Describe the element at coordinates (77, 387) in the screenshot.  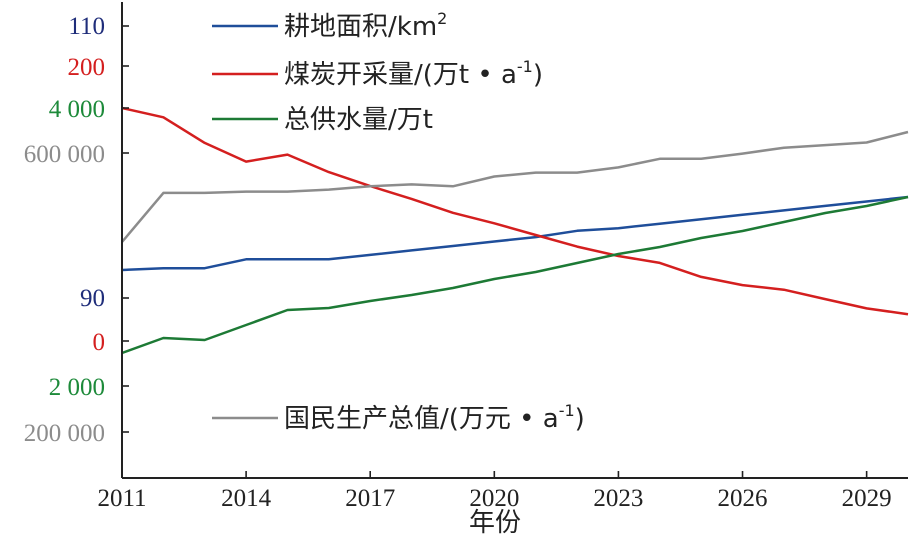
I see `y-label-water: 2 000` at that location.